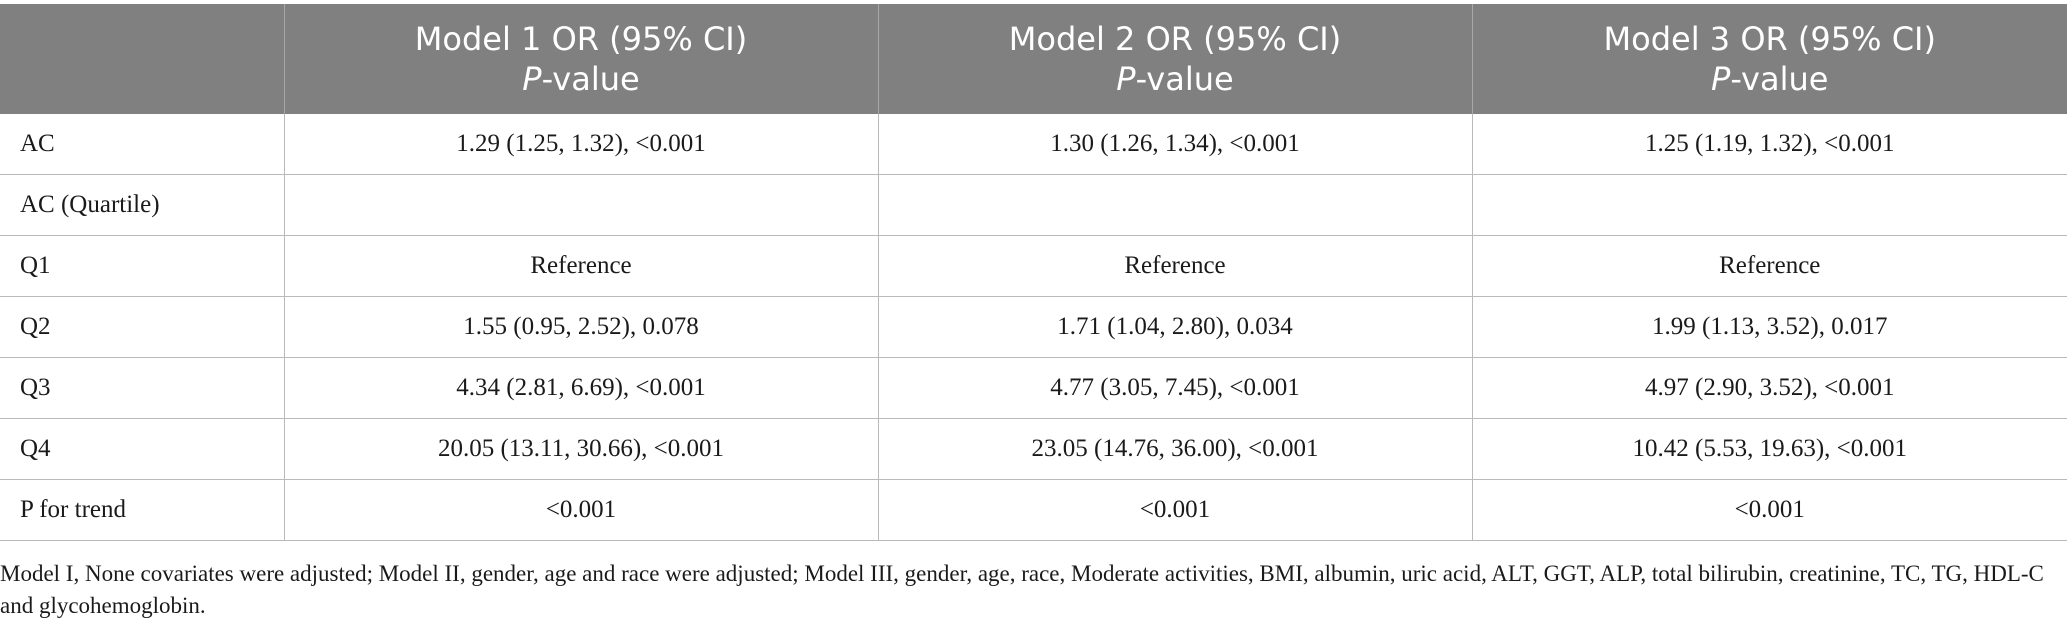  I want to click on row-label: AC, so click(142, 144).